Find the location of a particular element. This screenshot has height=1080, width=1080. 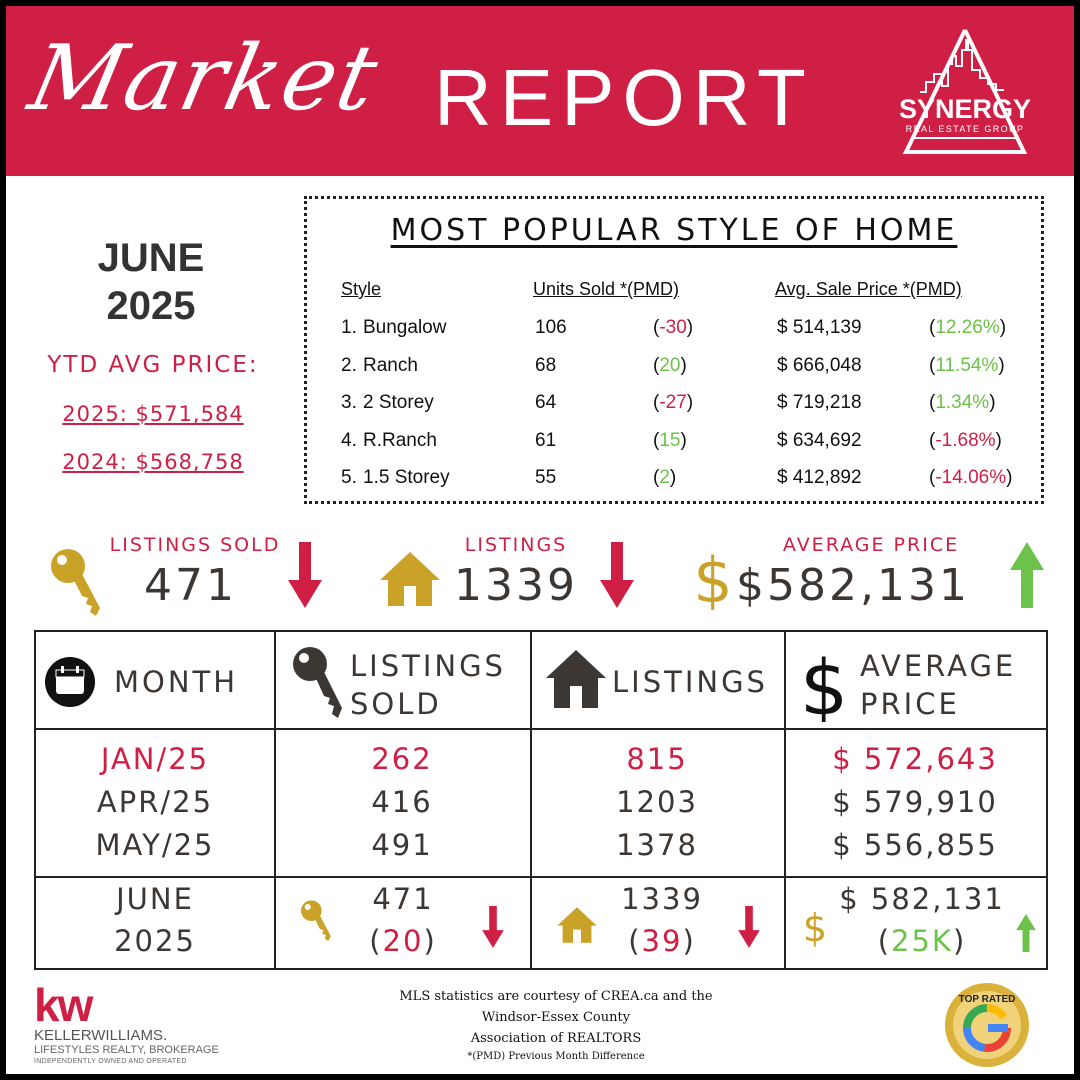

ytd-2024: 2024: $568,758 is located at coordinates (153, 462).